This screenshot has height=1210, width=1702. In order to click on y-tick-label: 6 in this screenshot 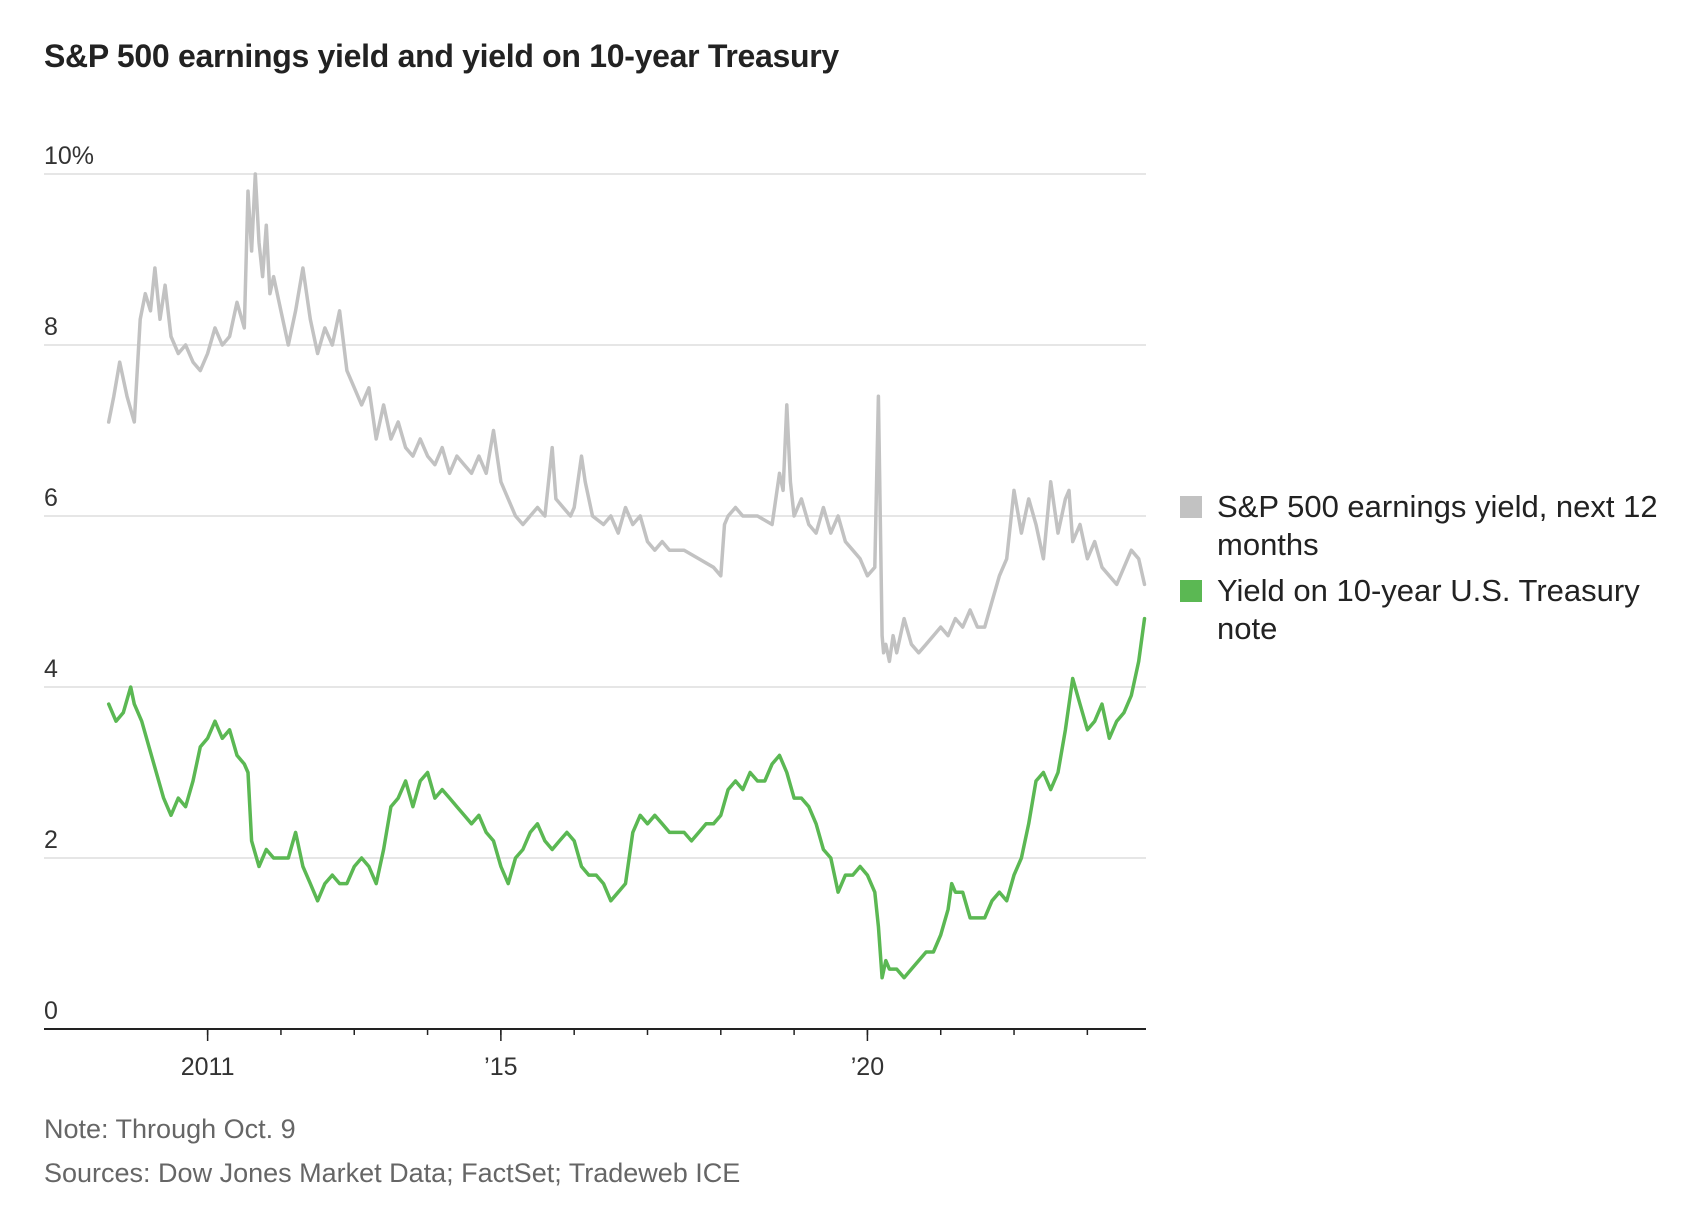, I will do `click(51, 498)`.